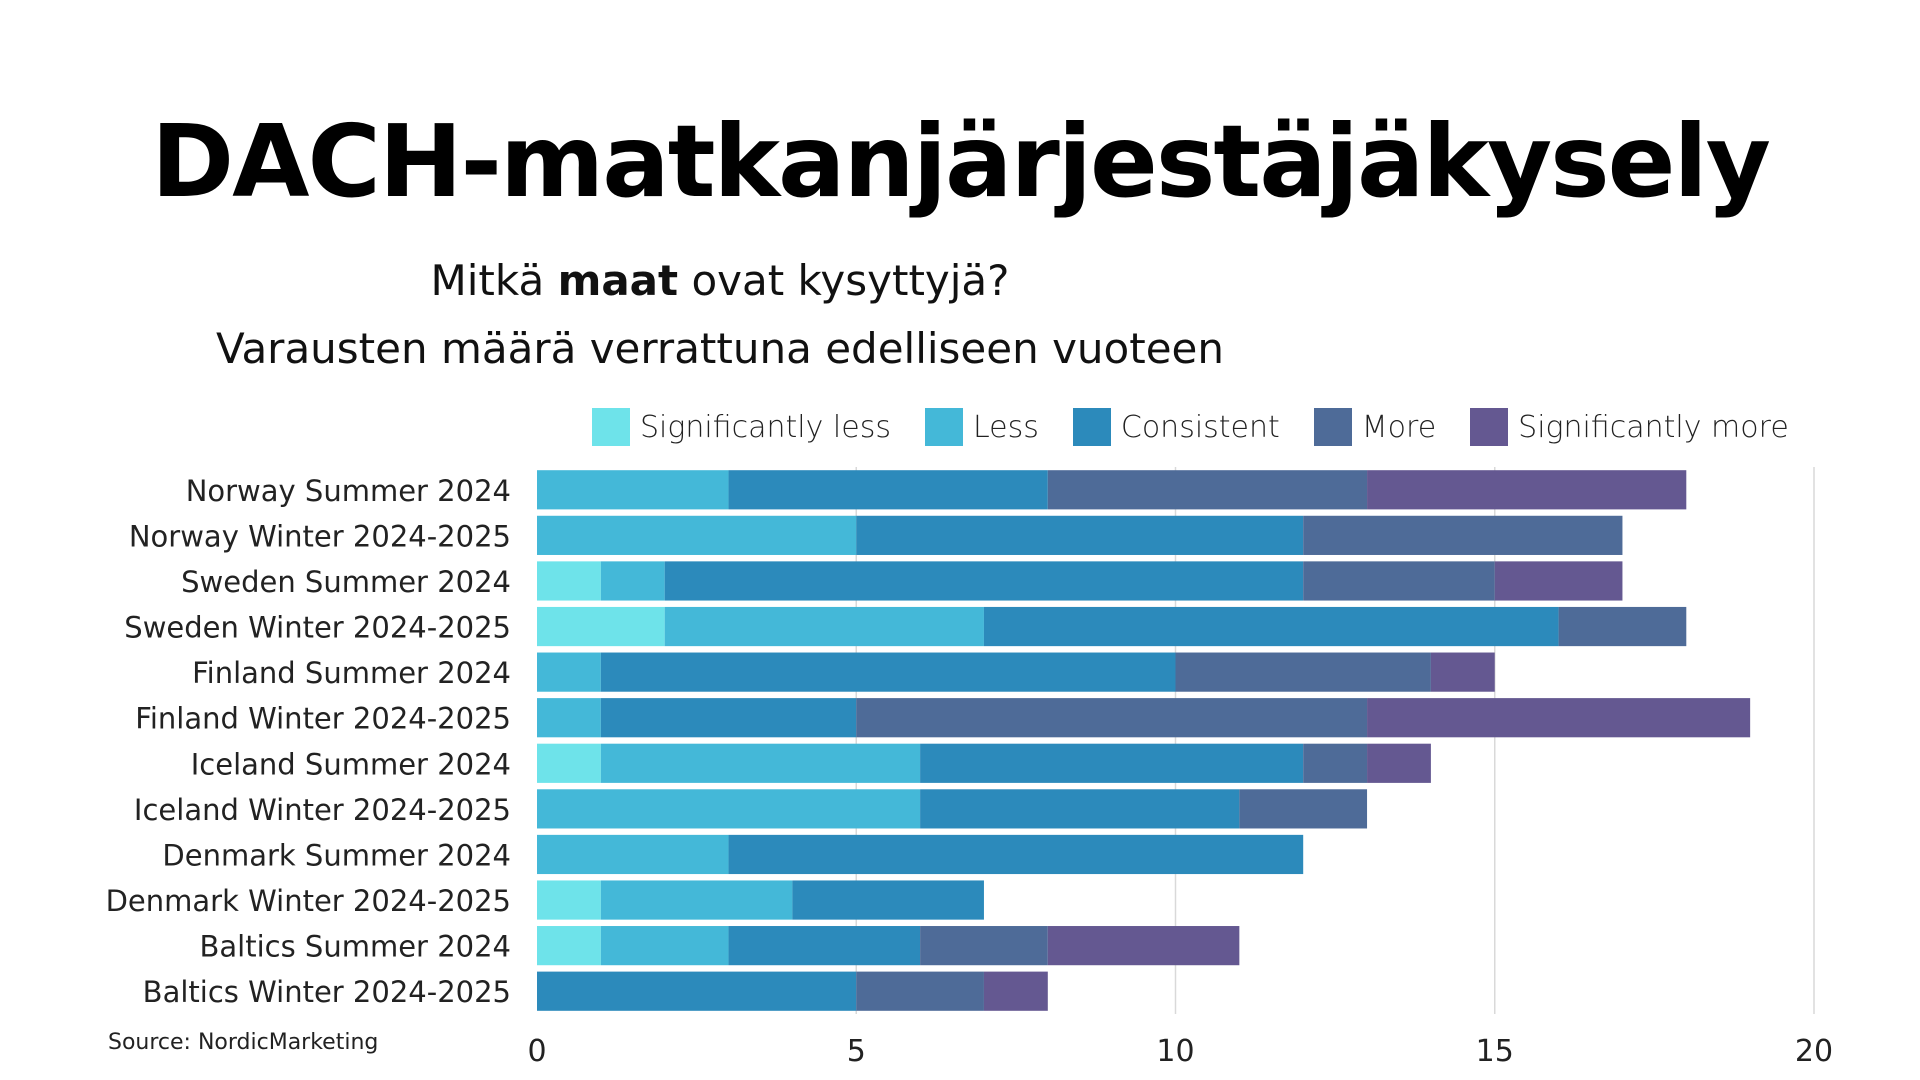 The image size is (1920, 1080). Describe the element at coordinates (348, 491) in the screenshot. I see `category-label-1: Norway Summer 2024` at that location.